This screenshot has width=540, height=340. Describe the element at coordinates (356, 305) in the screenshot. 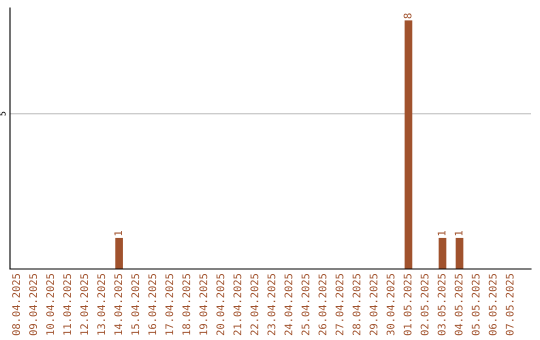

I see `x-tick-label: 28.04.2025` at that location.